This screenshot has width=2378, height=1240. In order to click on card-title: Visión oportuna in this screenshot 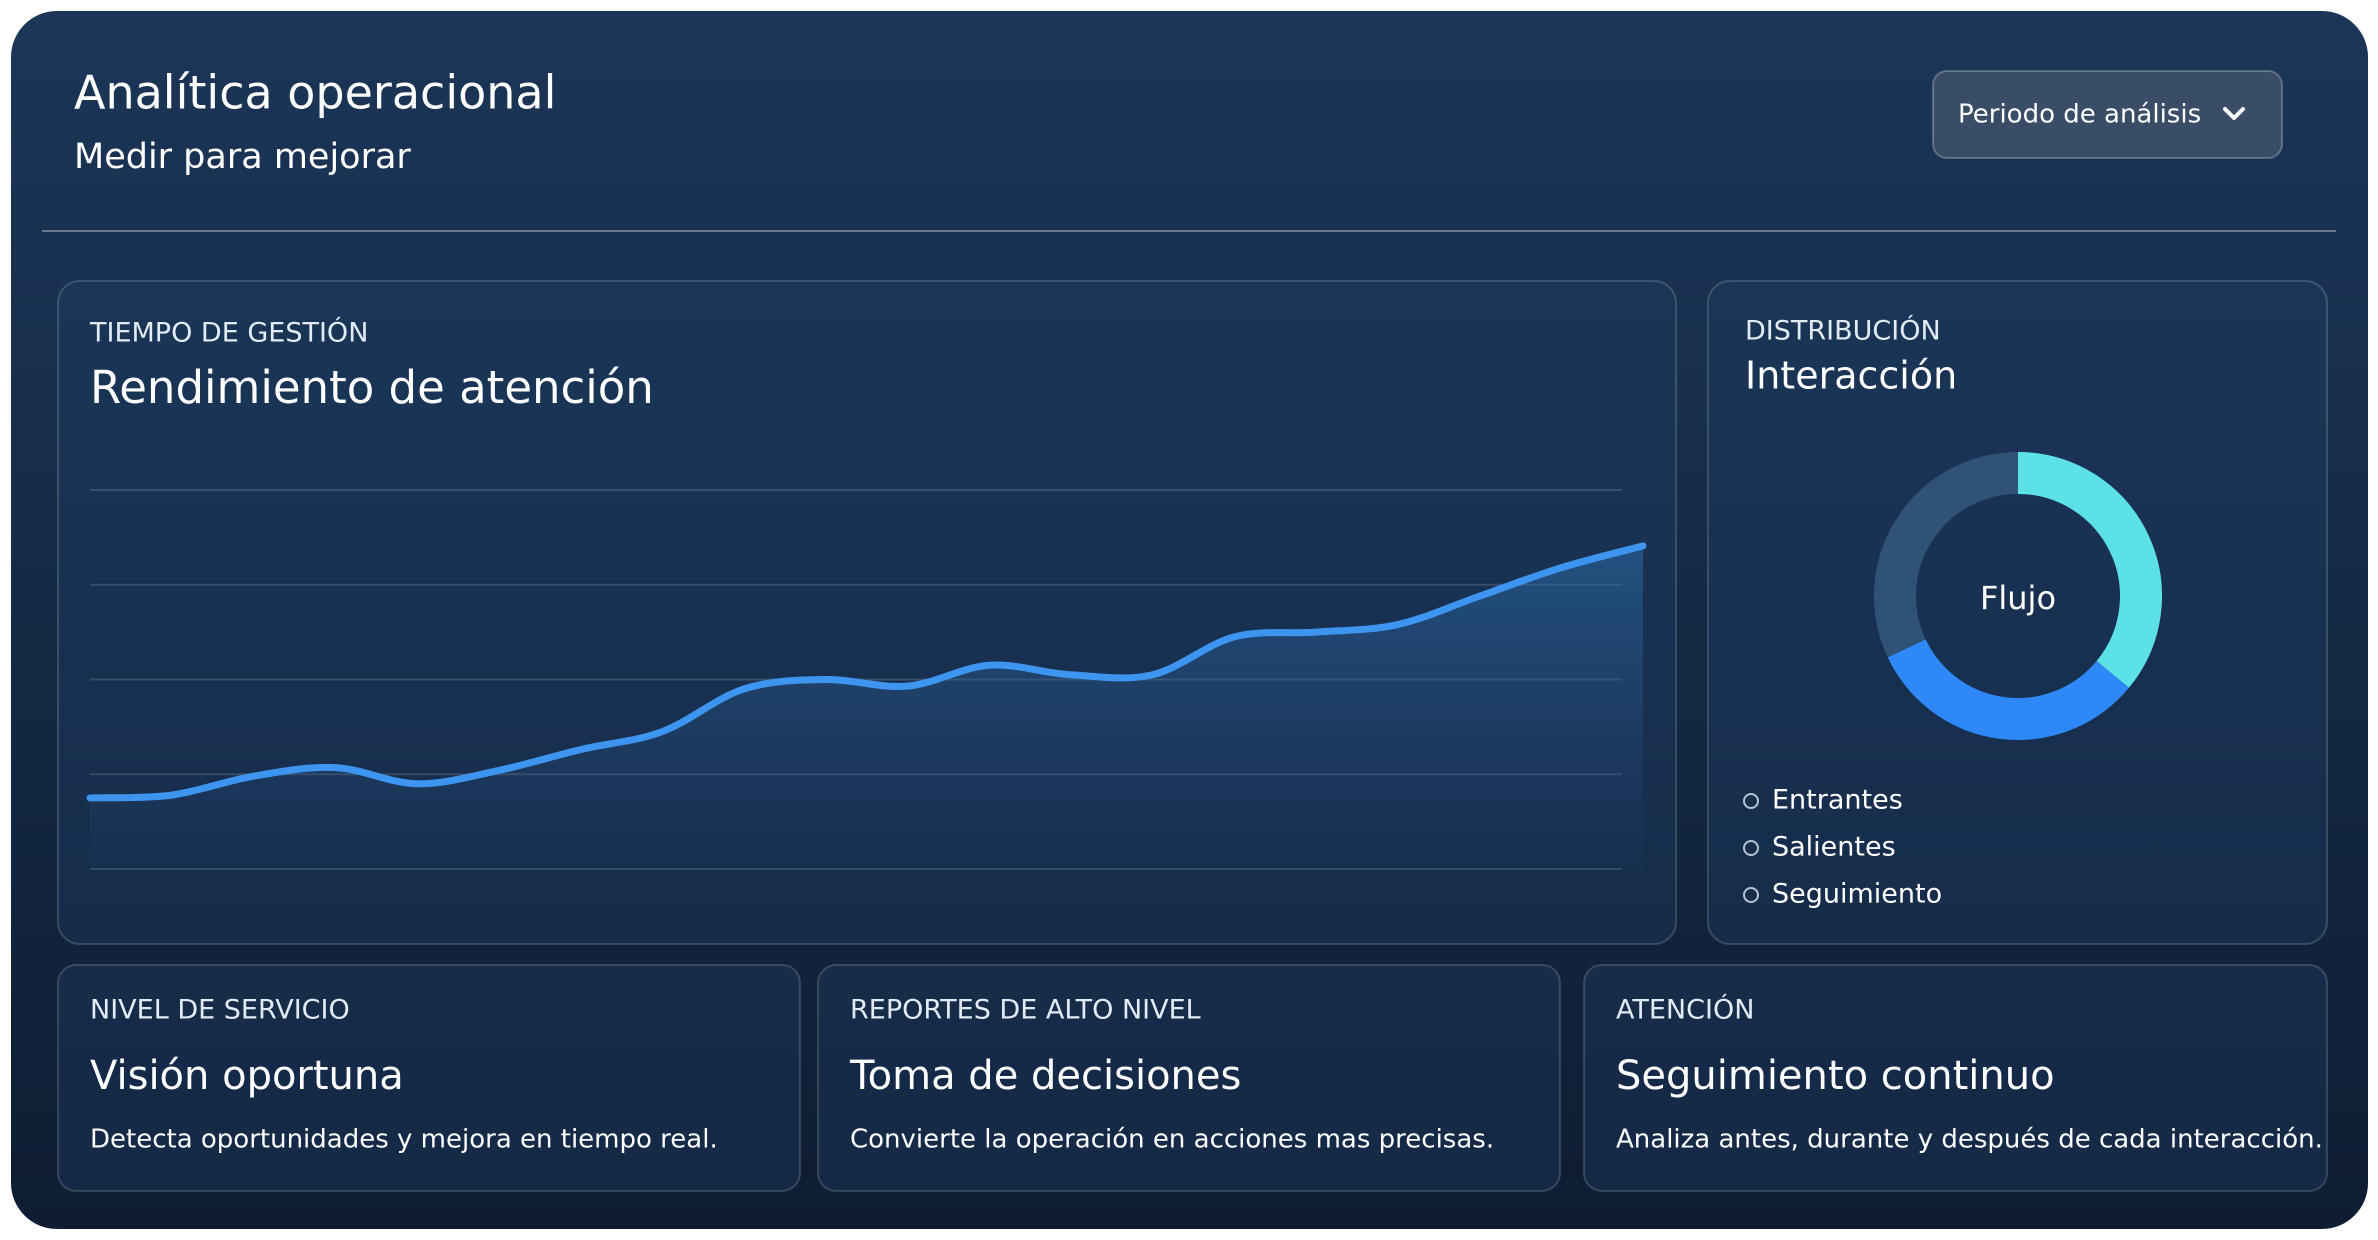, I will do `click(247, 1076)`.